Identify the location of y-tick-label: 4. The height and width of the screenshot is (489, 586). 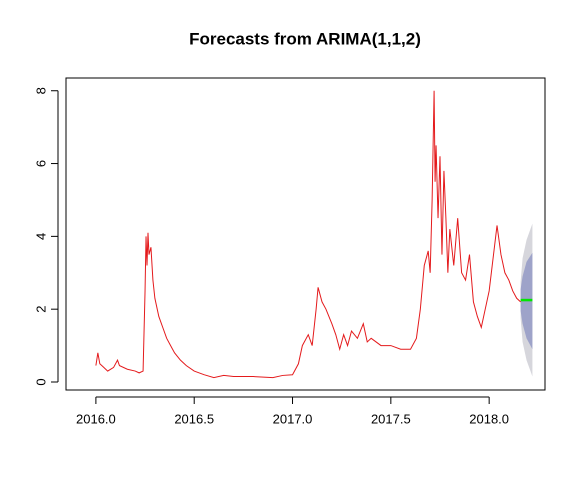
(40, 236).